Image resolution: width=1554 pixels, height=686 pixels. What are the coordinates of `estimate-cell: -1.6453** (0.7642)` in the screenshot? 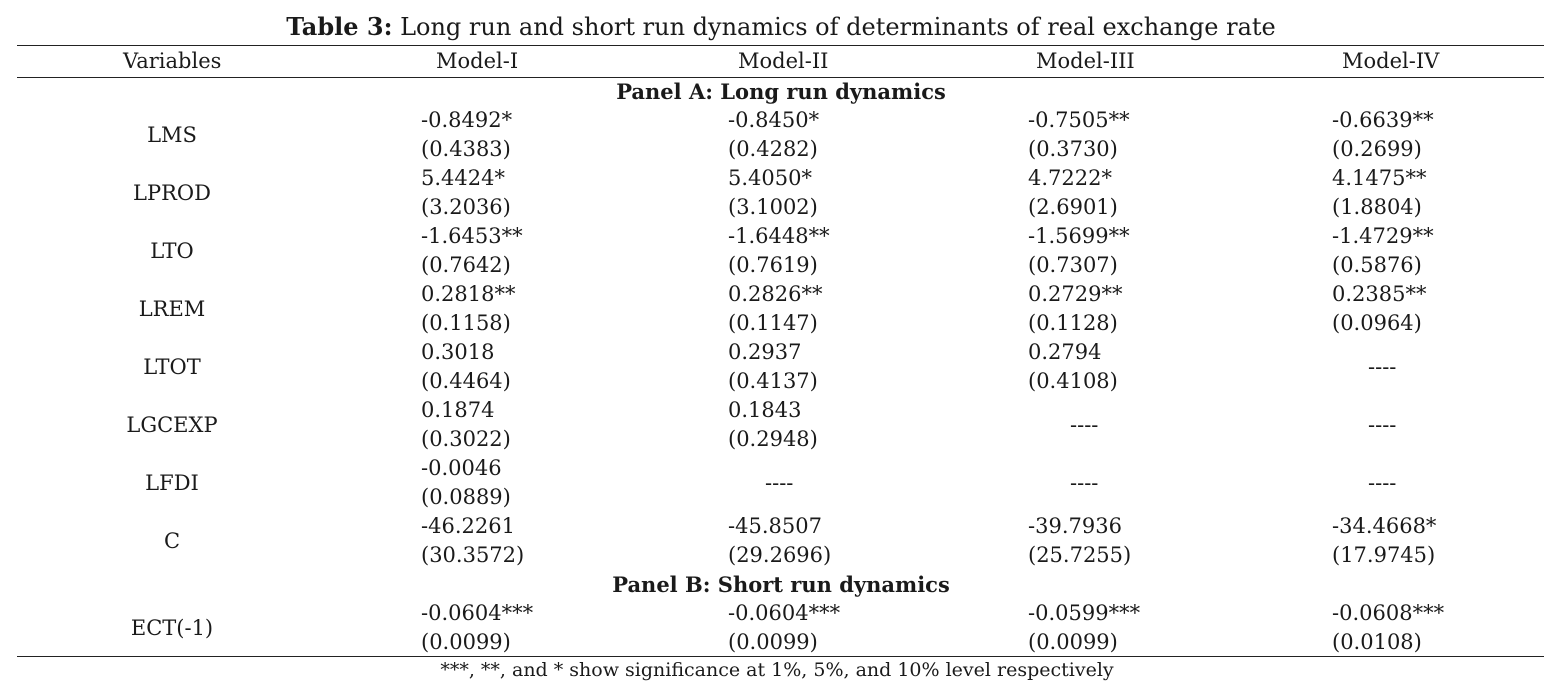 It's located at (472, 251).